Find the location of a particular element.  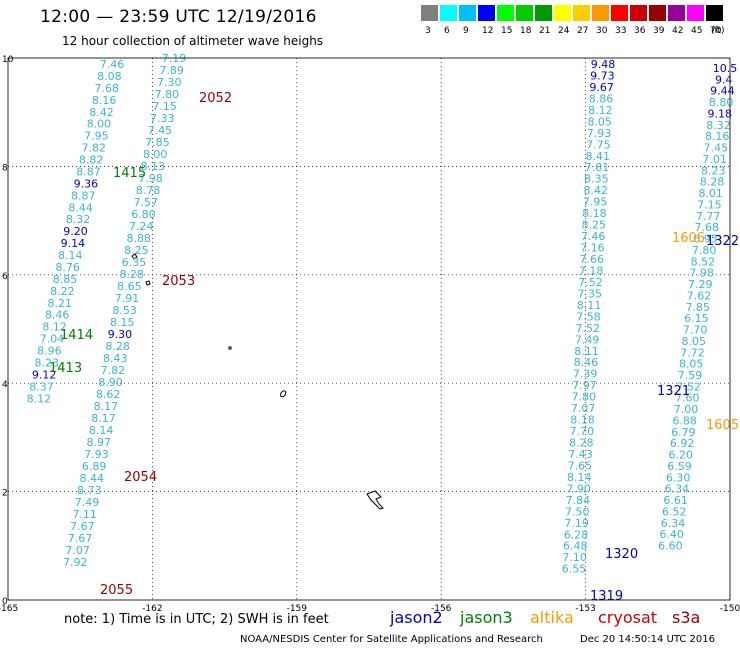

wave-height-value: 9.4 is located at coordinates (724, 79).